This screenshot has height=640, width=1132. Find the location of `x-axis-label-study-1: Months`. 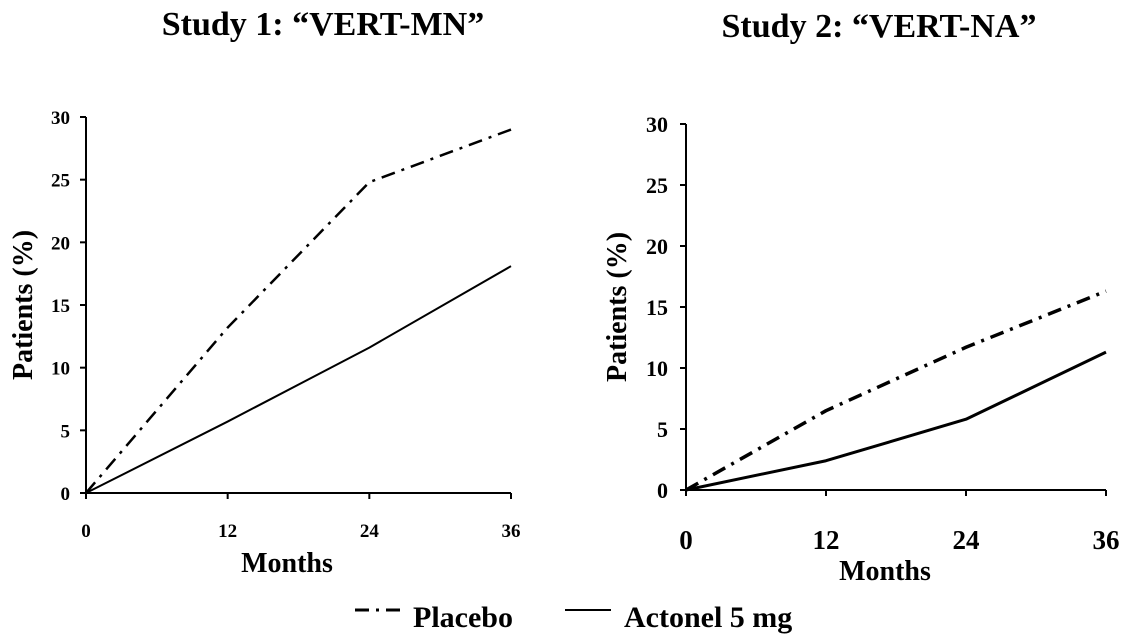

x-axis-label-study-1: Months is located at coordinates (287, 563).